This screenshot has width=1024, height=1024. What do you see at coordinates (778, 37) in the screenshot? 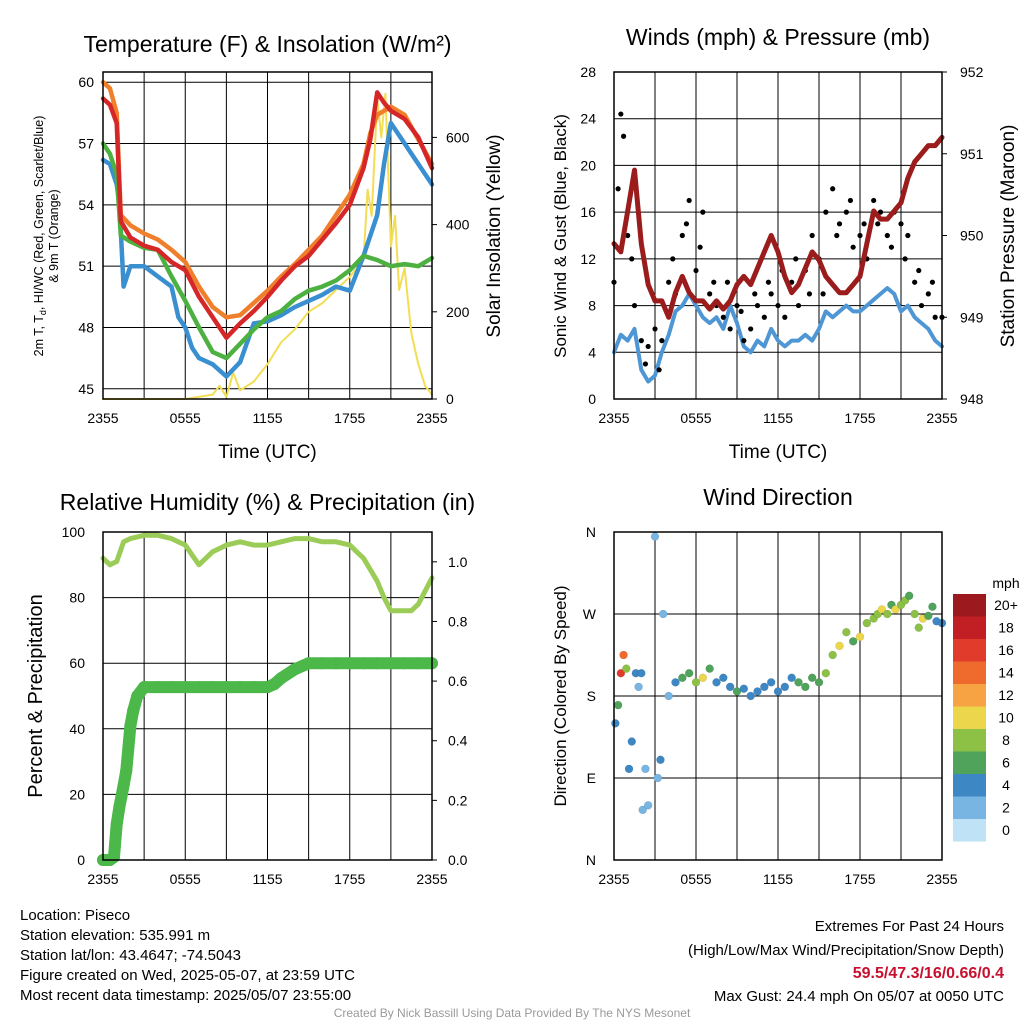
I see `chart-title: Winds (mph) & Pressure (mb)` at bounding box center [778, 37].